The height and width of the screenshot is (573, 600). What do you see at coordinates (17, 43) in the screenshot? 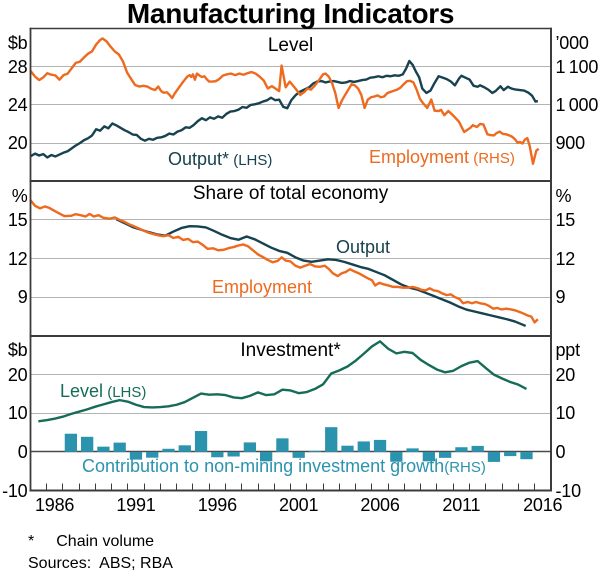
I see `axis-unit-left-panel1: $b` at bounding box center [17, 43].